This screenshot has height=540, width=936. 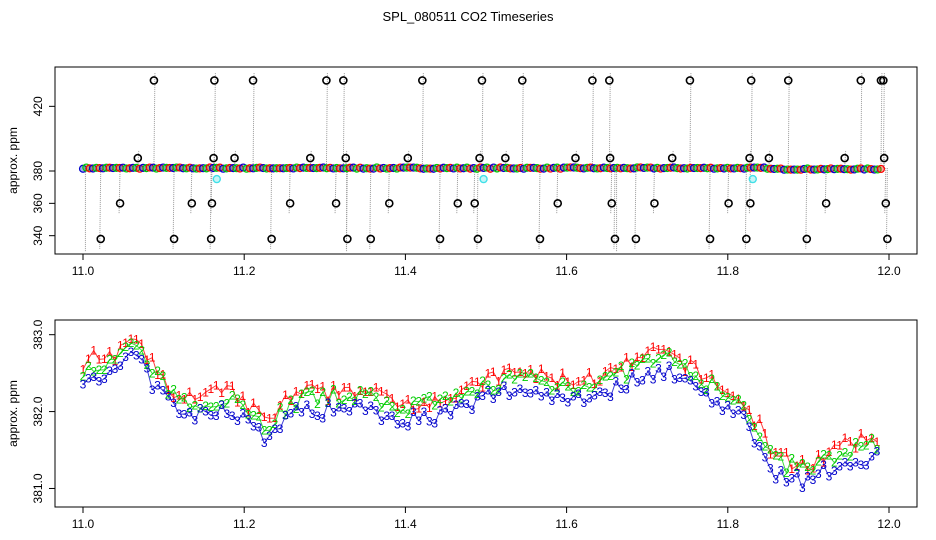 I want to click on top-x-tick-label: 11.6, so click(x=566, y=271).